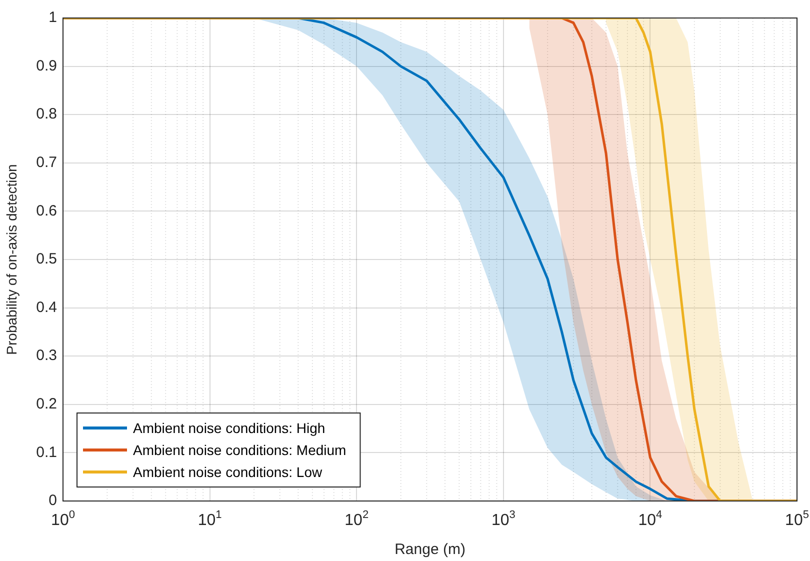  Describe the element at coordinates (46, 404) in the screenshot. I see `y-tick-label: 0.2` at that location.